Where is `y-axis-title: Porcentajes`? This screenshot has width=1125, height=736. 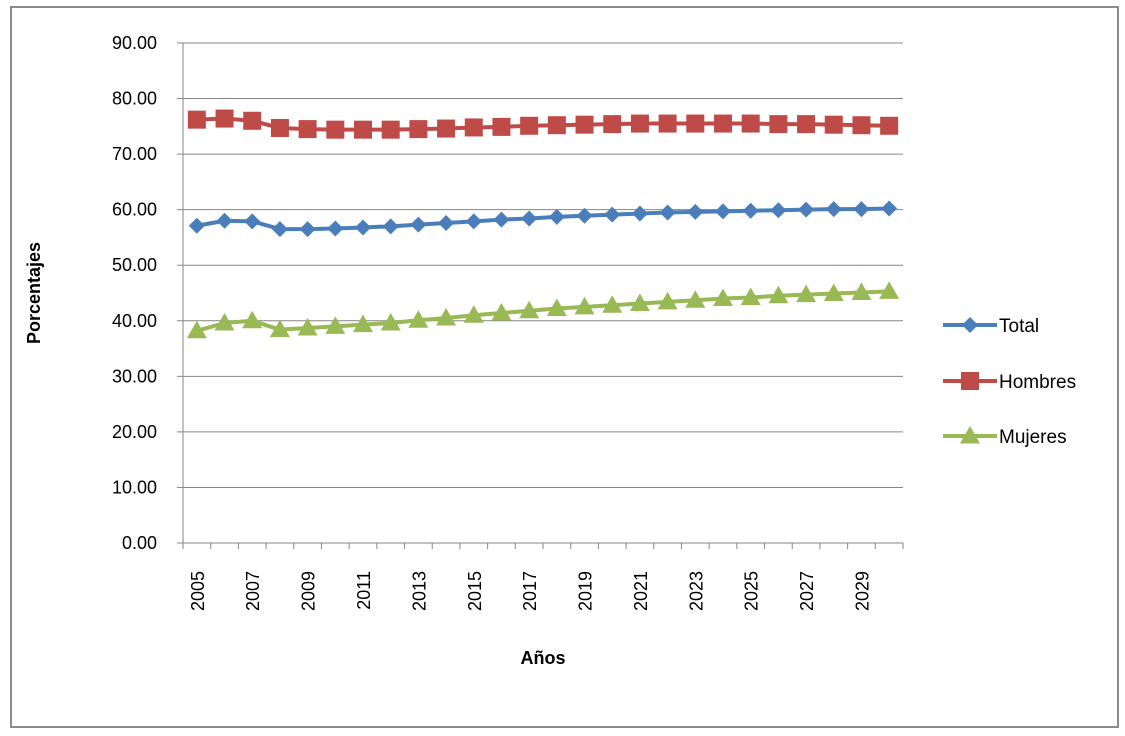
y-axis-title: Porcentajes is located at coordinates (34, 293).